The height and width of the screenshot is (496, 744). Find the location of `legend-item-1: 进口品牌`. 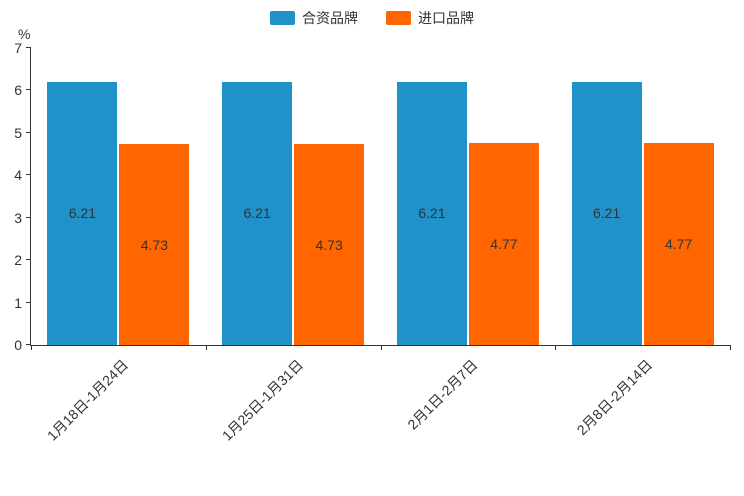

legend-item-1: 进口品牌 is located at coordinates (430, 18).